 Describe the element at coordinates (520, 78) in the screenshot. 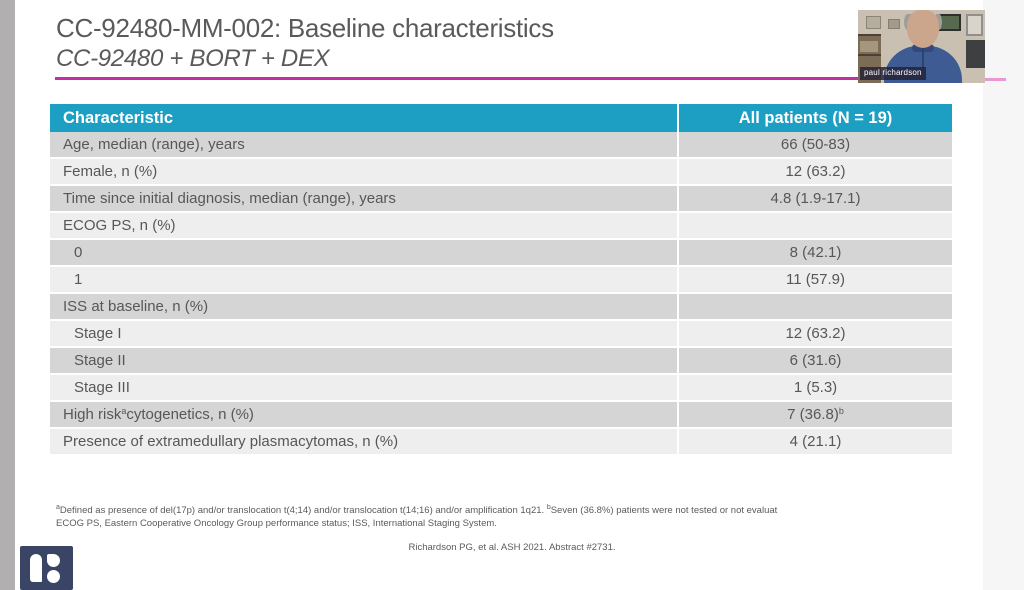

I see `title-accent-line` at that location.